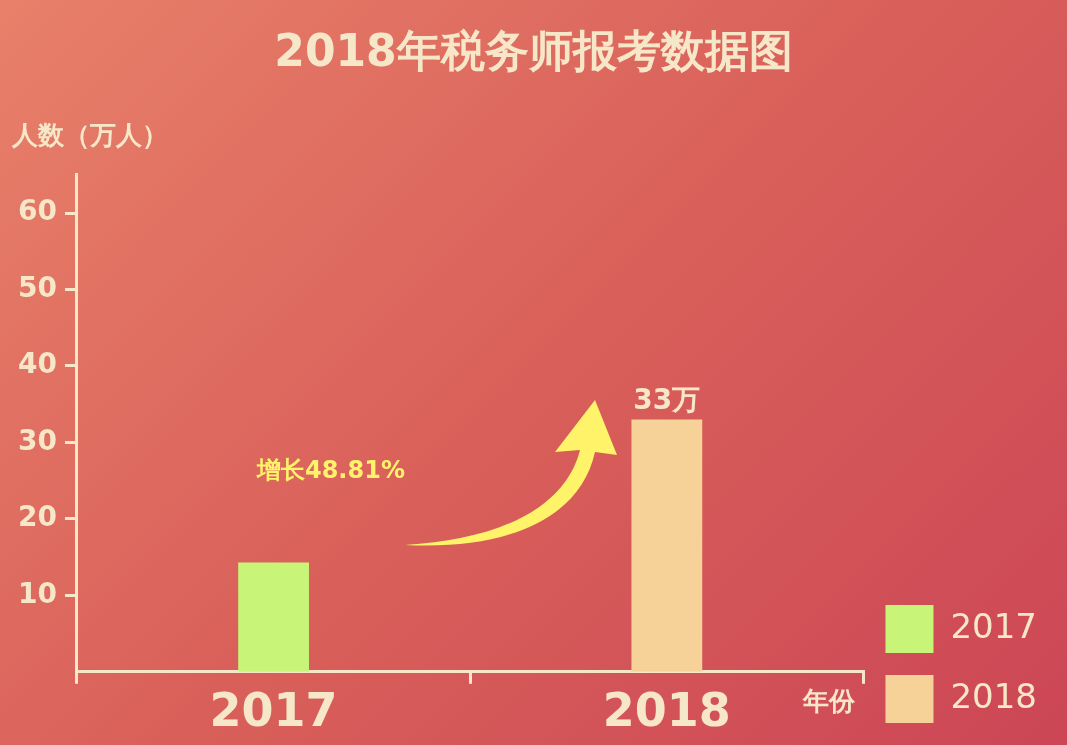  I want to click on y-tick-label: 30, so click(37, 440).